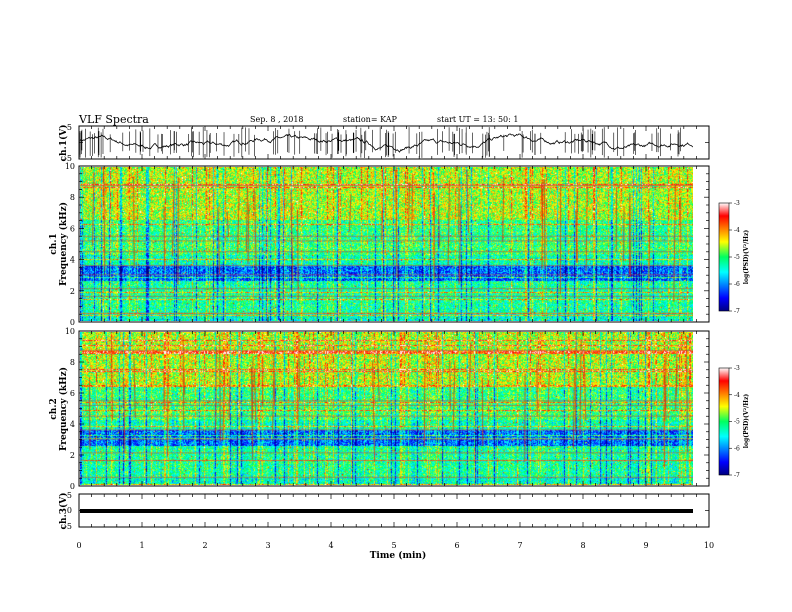 The width and height of the screenshot is (792, 612). Describe the element at coordinates (69, 495) in the screenshot. I see `ch3-ytick-label: 5` at that location.